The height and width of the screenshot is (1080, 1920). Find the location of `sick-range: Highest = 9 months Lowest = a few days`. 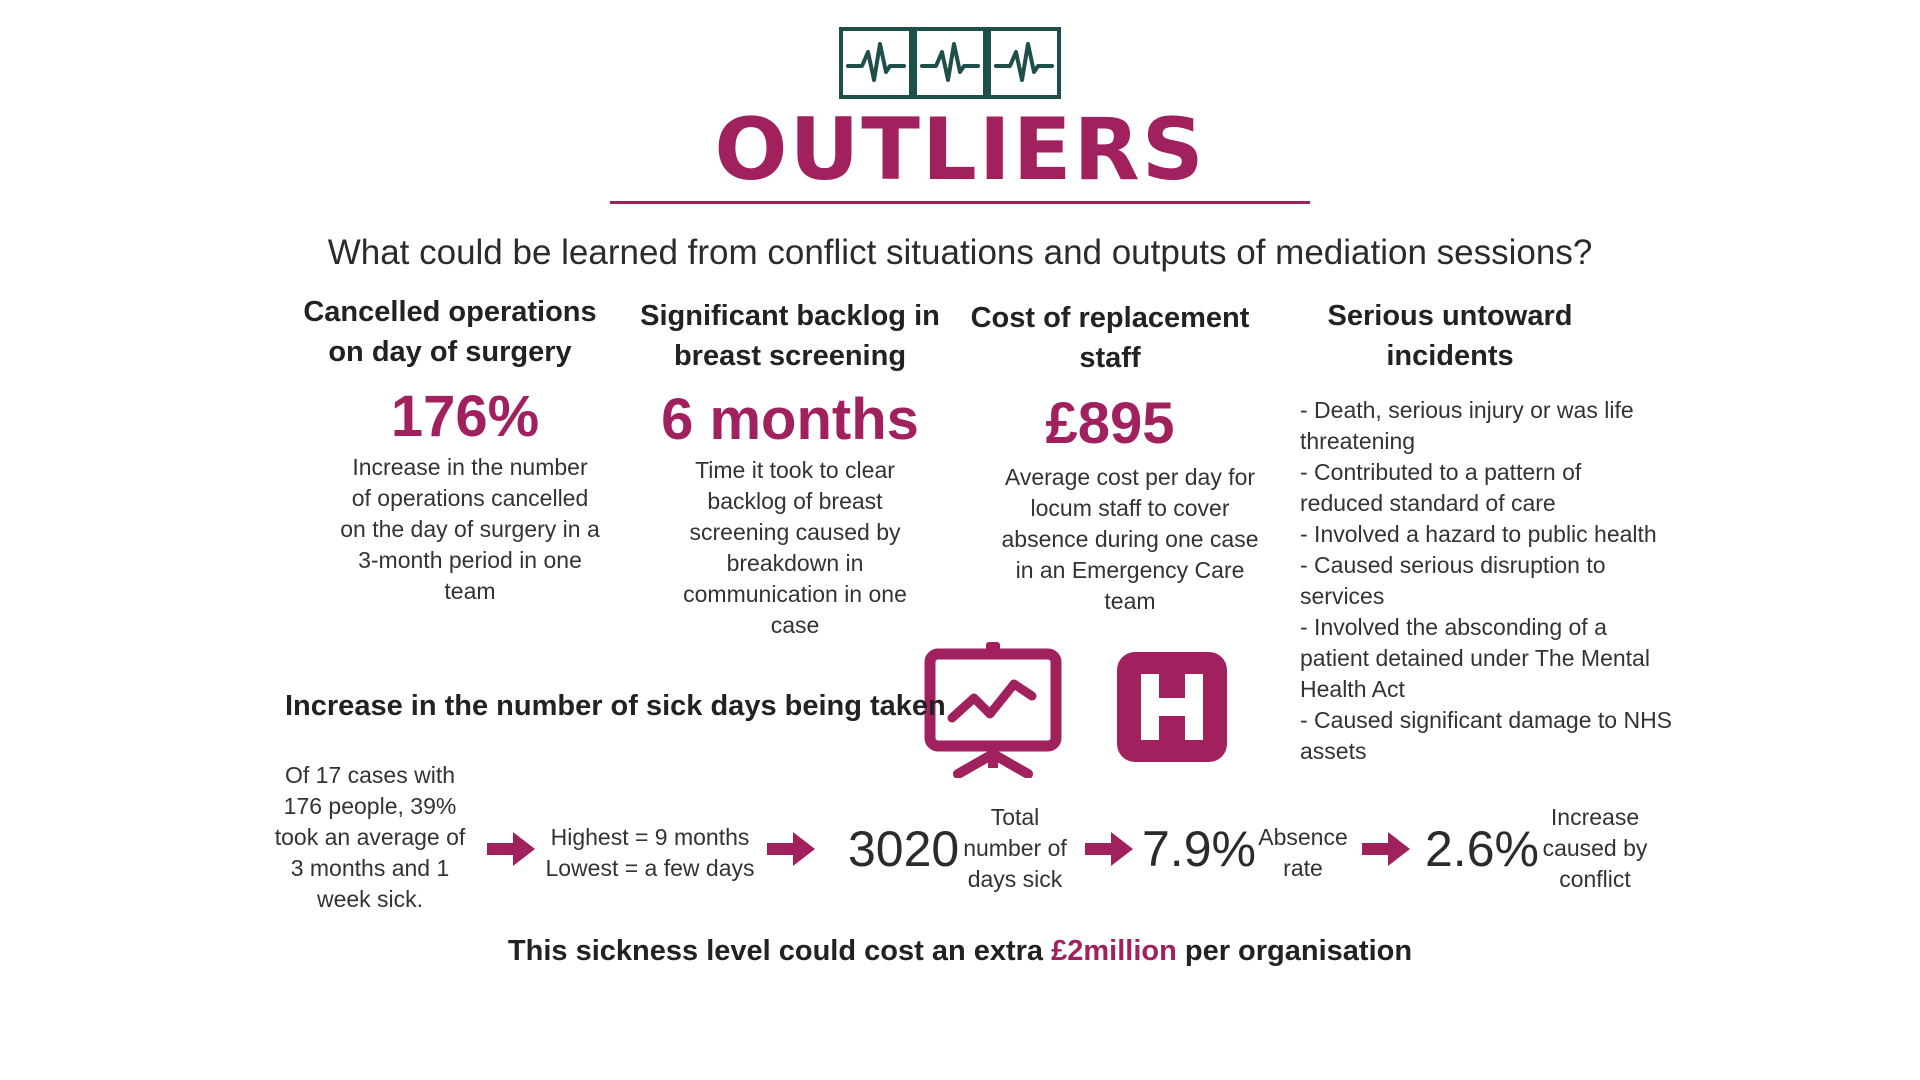

sick-range: Highest = 9 months Lowest = a few days is located at coordinates (650, 852).